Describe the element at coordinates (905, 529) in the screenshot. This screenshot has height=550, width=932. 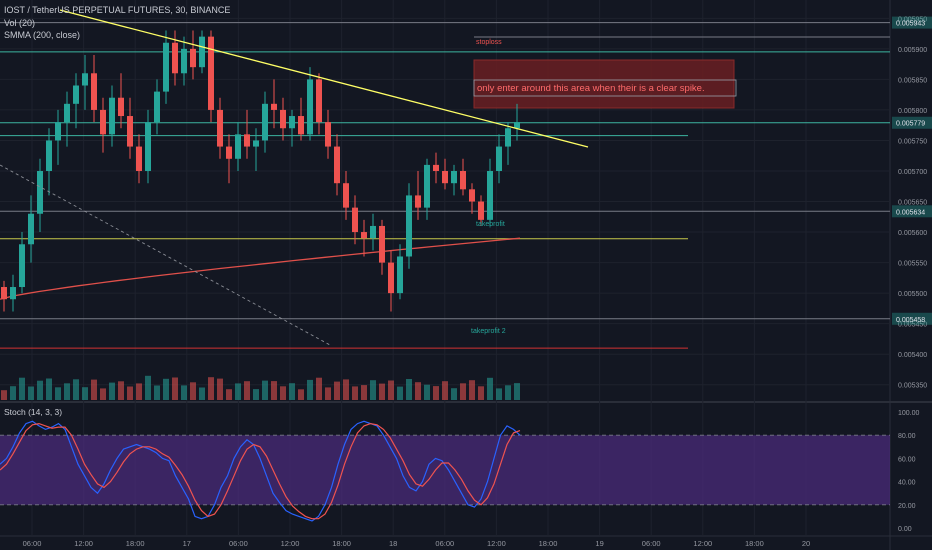
I see `stoch-tick-label: 0.00` at that location.